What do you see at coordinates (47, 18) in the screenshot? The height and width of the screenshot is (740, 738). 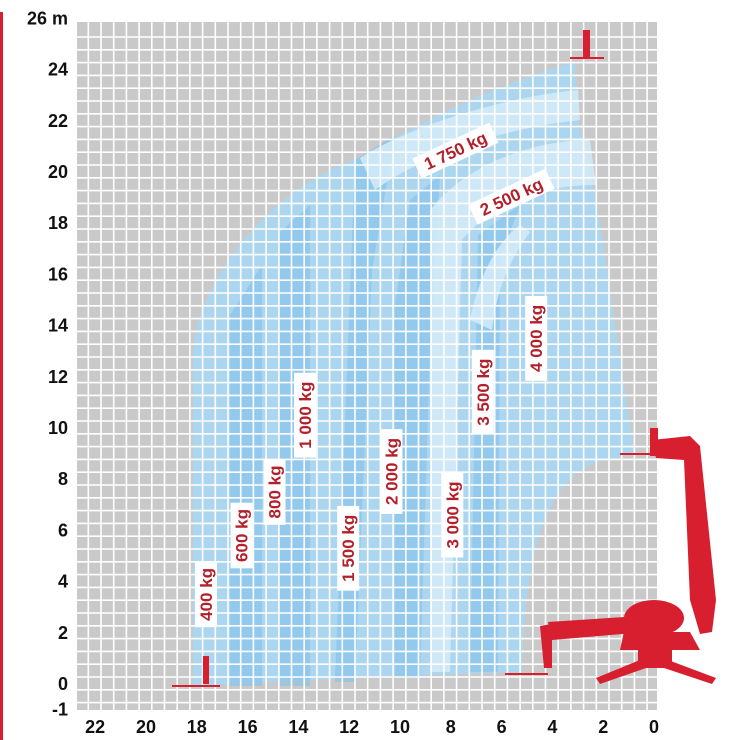 I see `y-tick-label: 26 m` at bounding box center [47, 18].